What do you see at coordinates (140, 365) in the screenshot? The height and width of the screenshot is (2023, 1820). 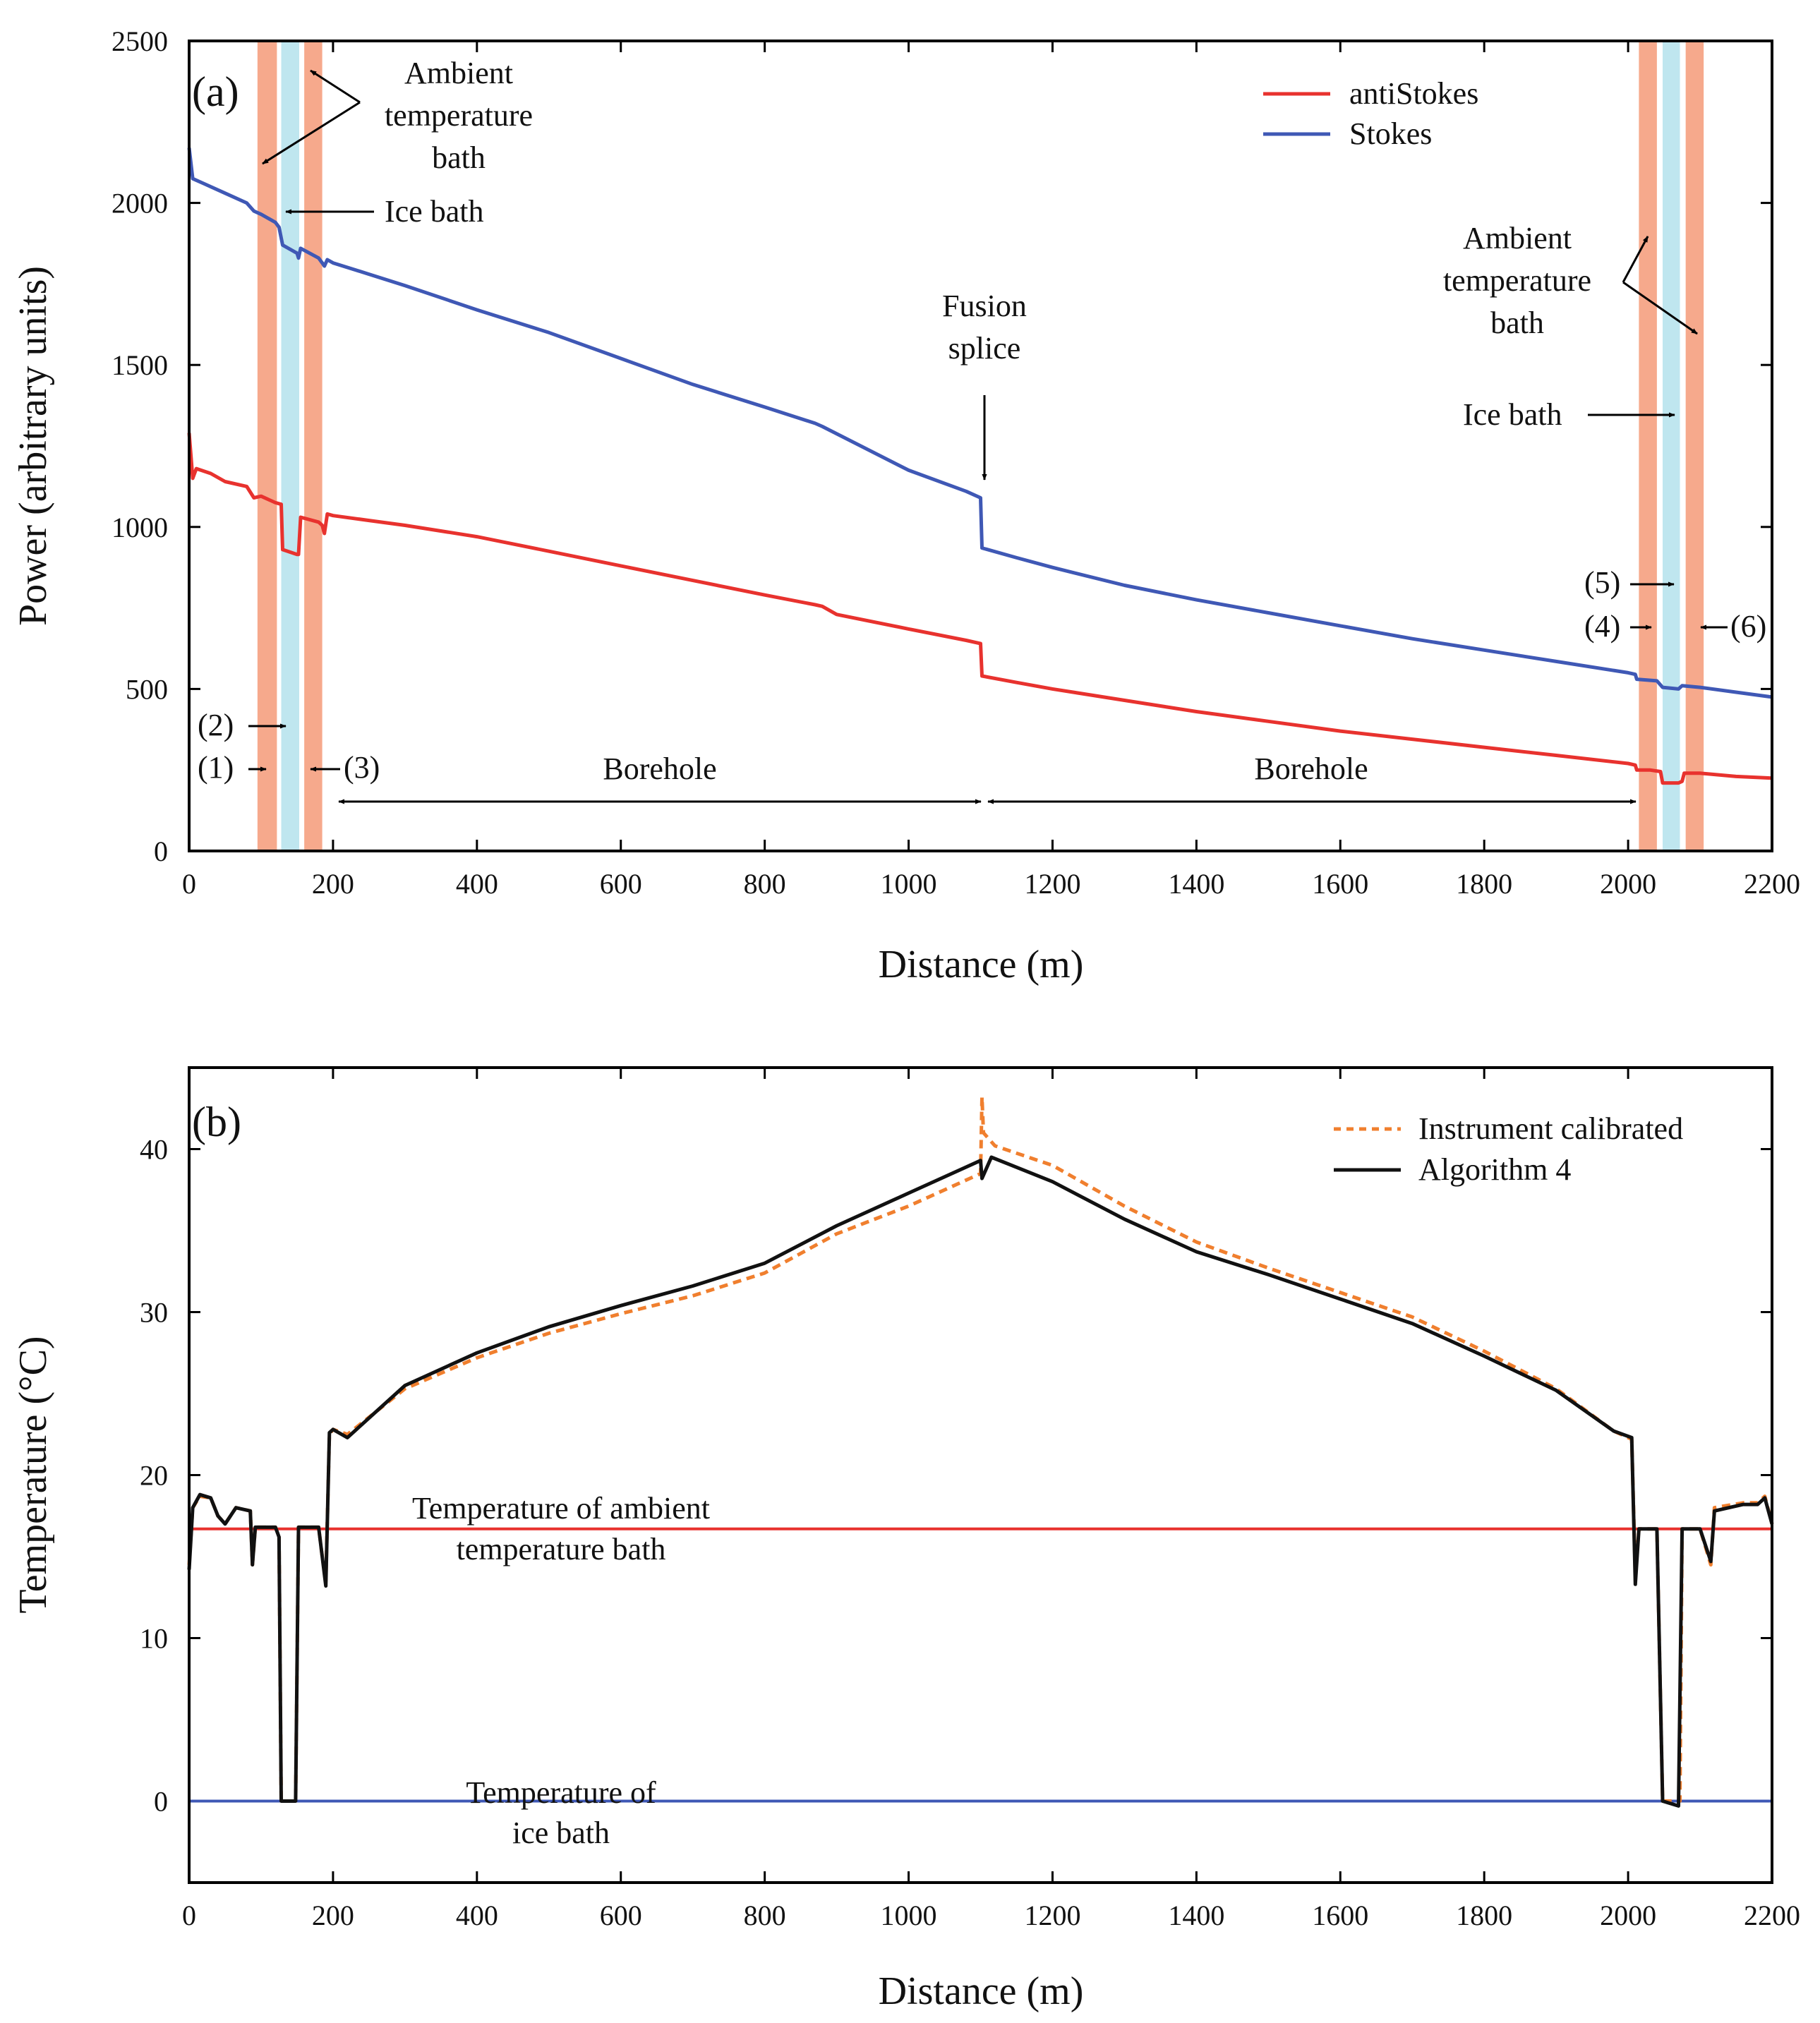 I see `y-tick-label: 1500` at bounding box center [140, 365].